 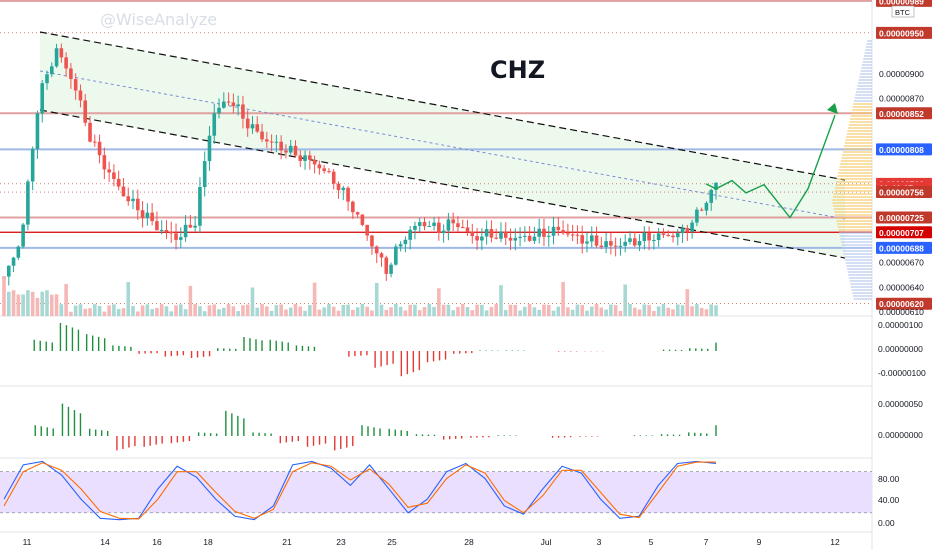 I want to click on time-axis-tick: 3, so click(x=599, y=542).